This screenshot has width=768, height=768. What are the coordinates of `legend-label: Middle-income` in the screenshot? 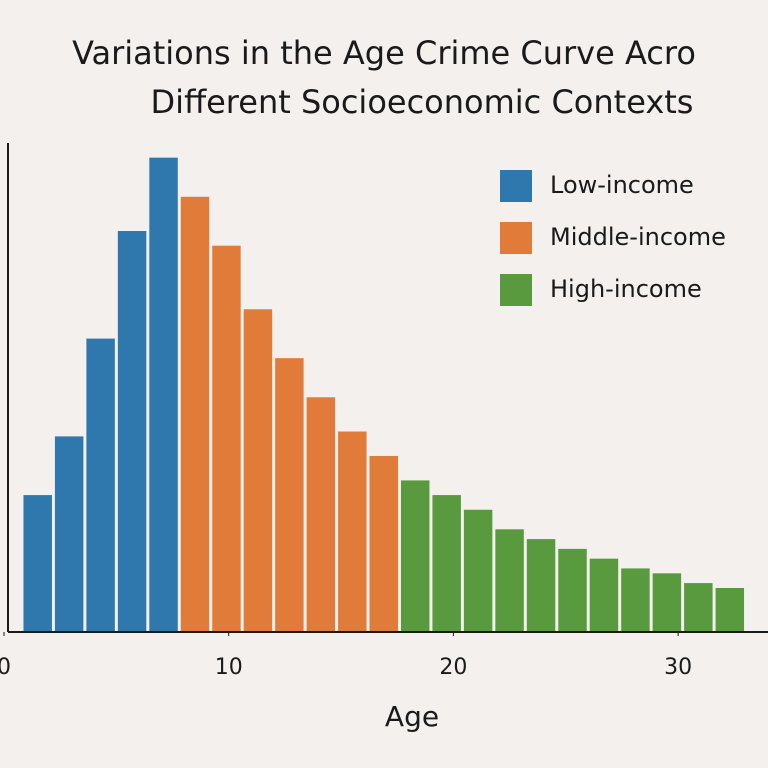 It's located at (638, 237).